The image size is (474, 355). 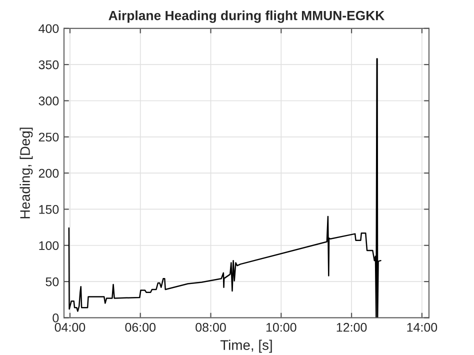 I want to click on y-tick-label: 100, so click(x=49, y=245).